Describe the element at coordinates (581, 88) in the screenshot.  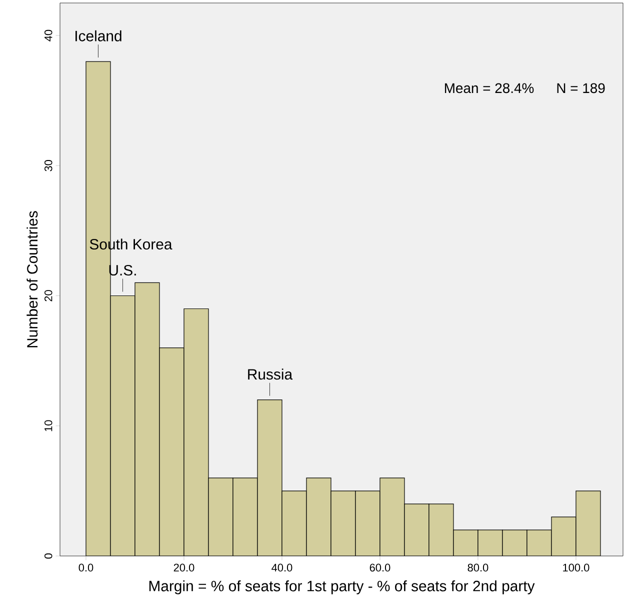
I see `annotation: N = 189` at that location.